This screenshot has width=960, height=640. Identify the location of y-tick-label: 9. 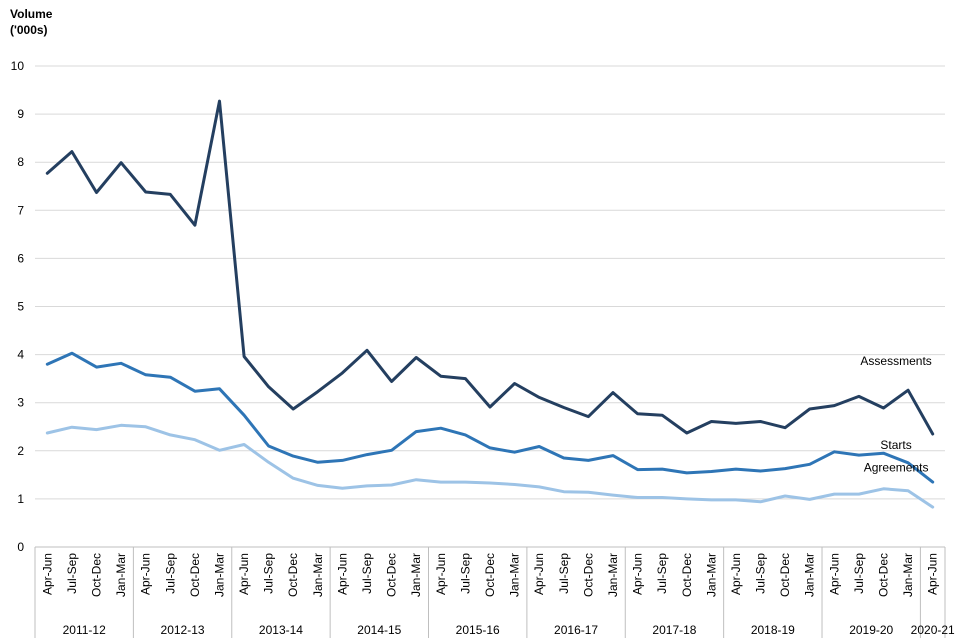
(20, 114).